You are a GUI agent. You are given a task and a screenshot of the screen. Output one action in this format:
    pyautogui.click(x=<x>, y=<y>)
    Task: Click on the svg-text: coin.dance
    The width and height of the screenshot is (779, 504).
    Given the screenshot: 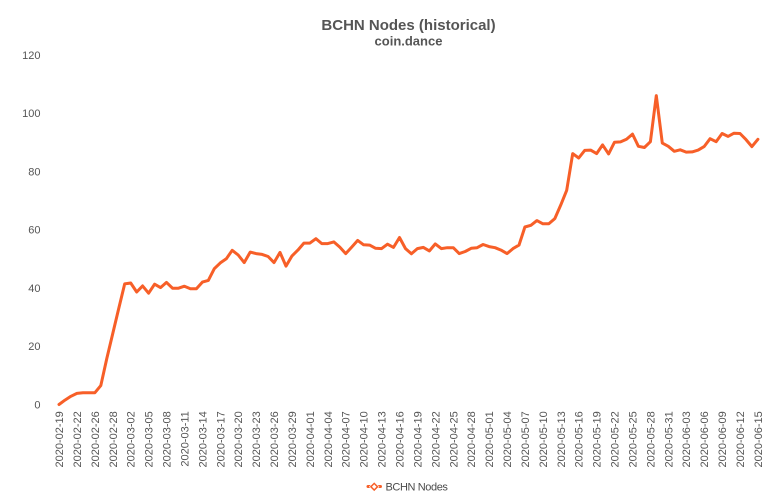 What is the action you would take?
    pyautogui.click(x=409, y=41)
    